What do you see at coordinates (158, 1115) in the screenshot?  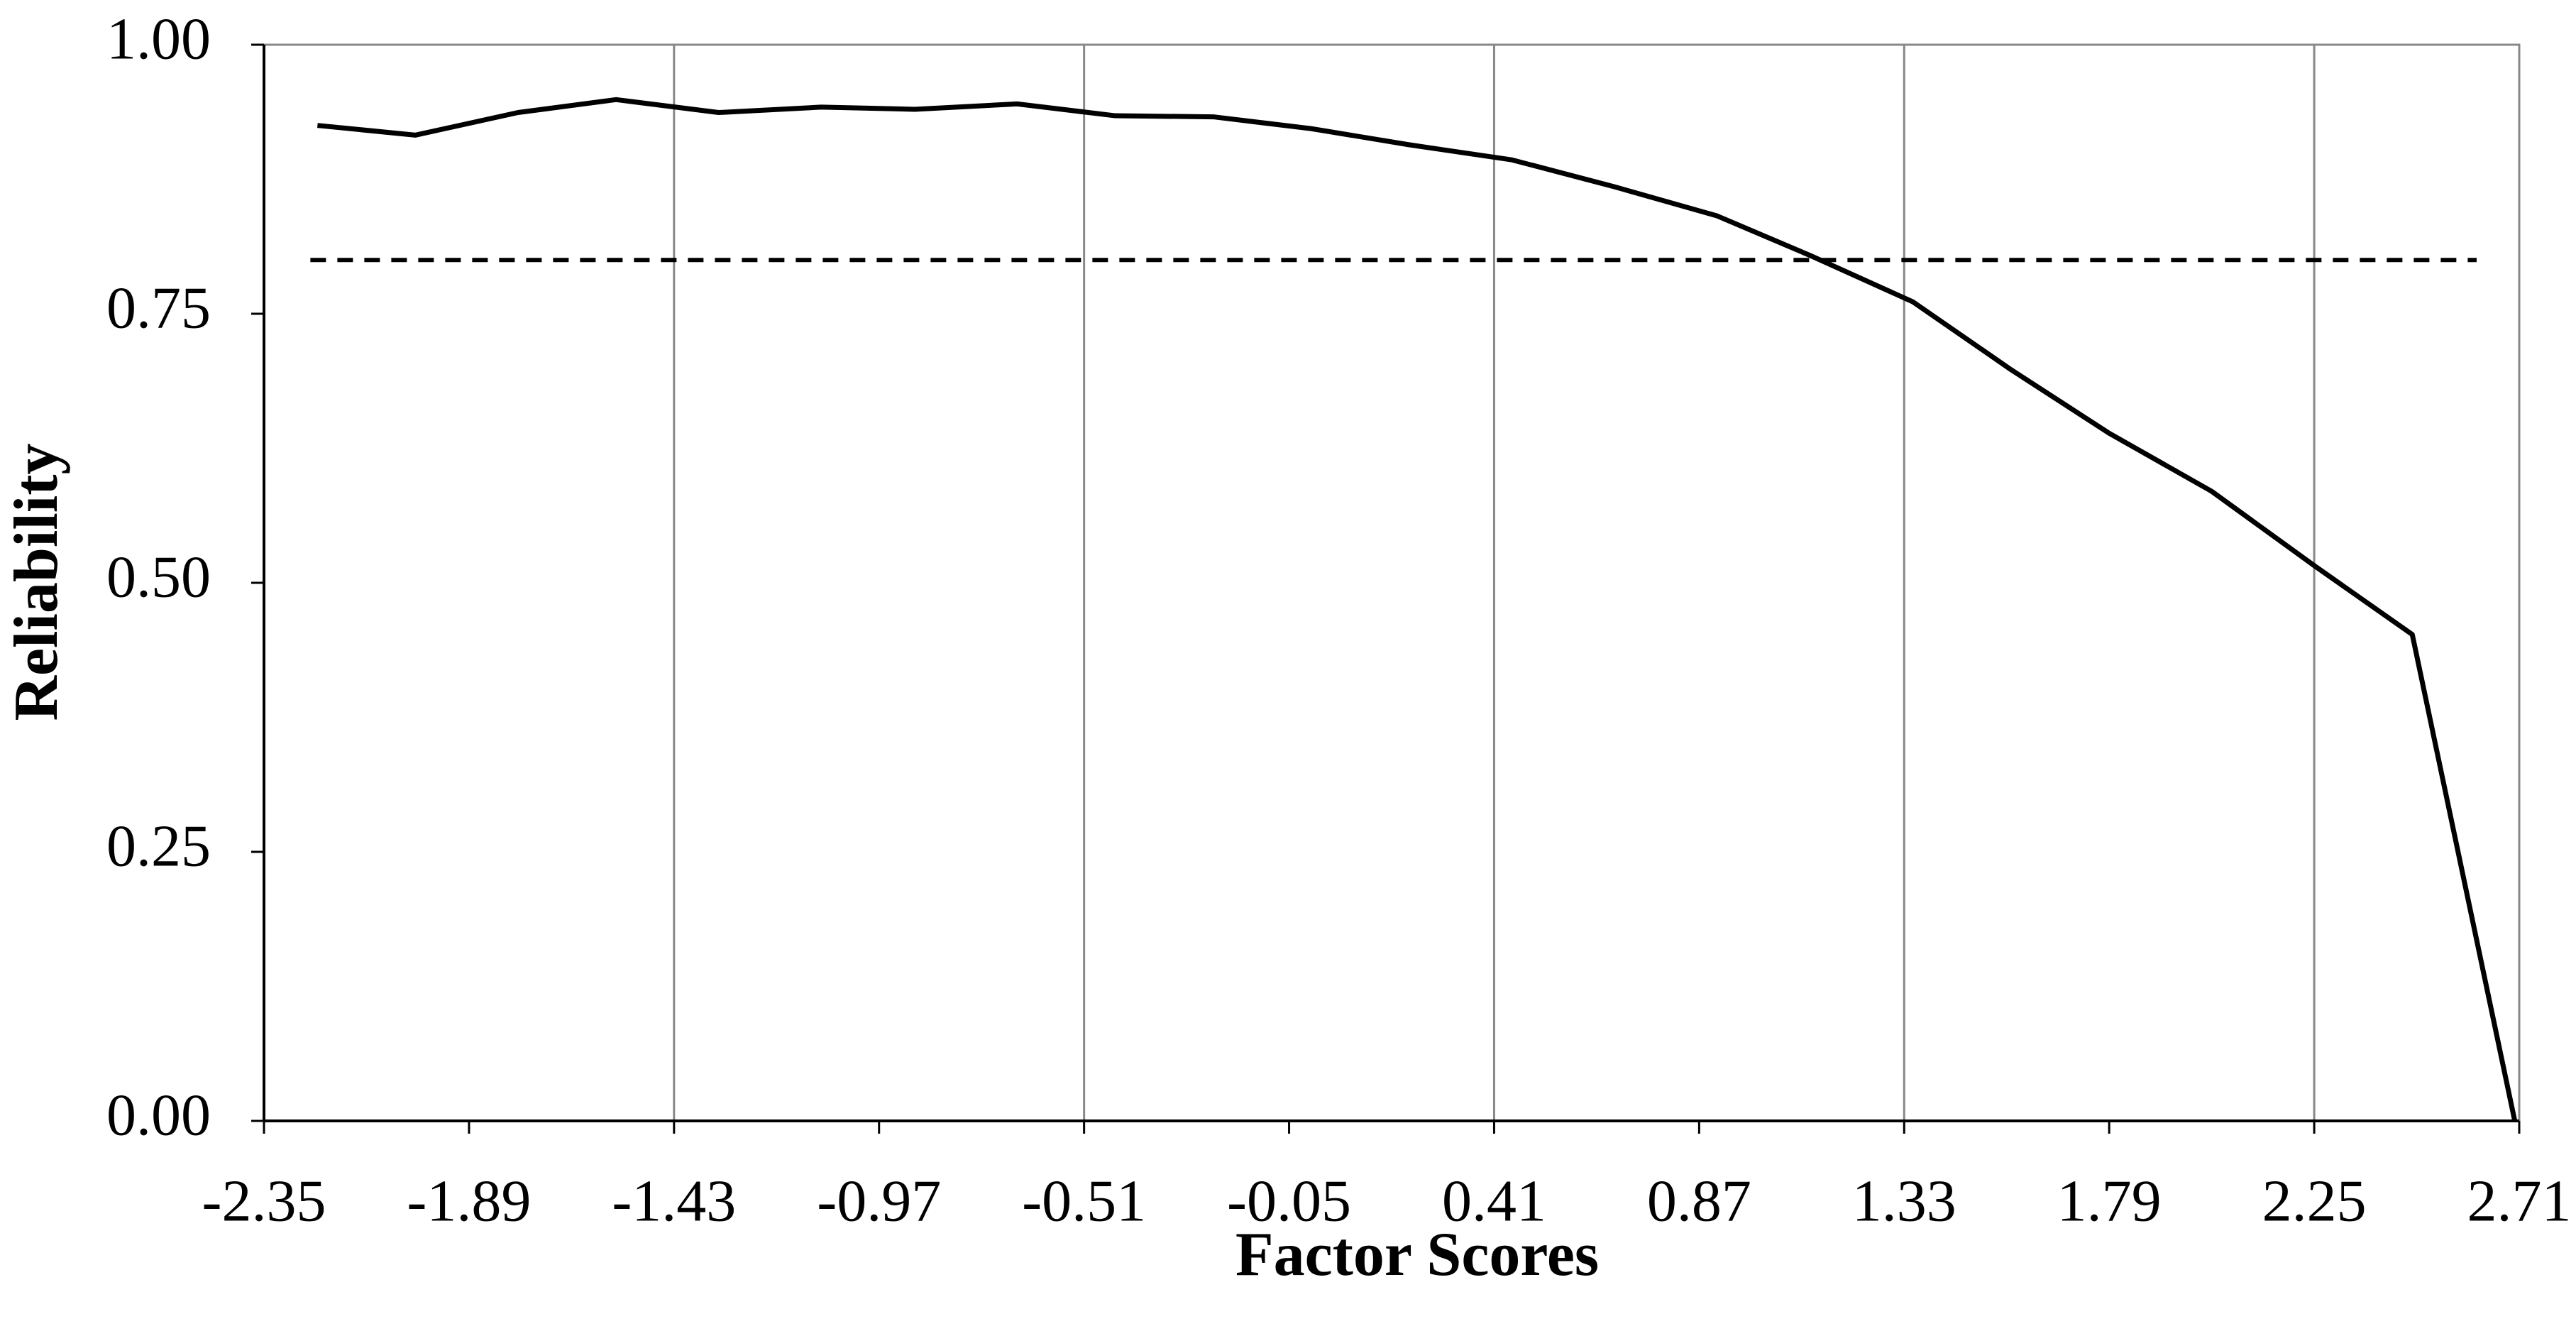 I see `y-tick-label: 0.00` at bounding box center [158, 1115].